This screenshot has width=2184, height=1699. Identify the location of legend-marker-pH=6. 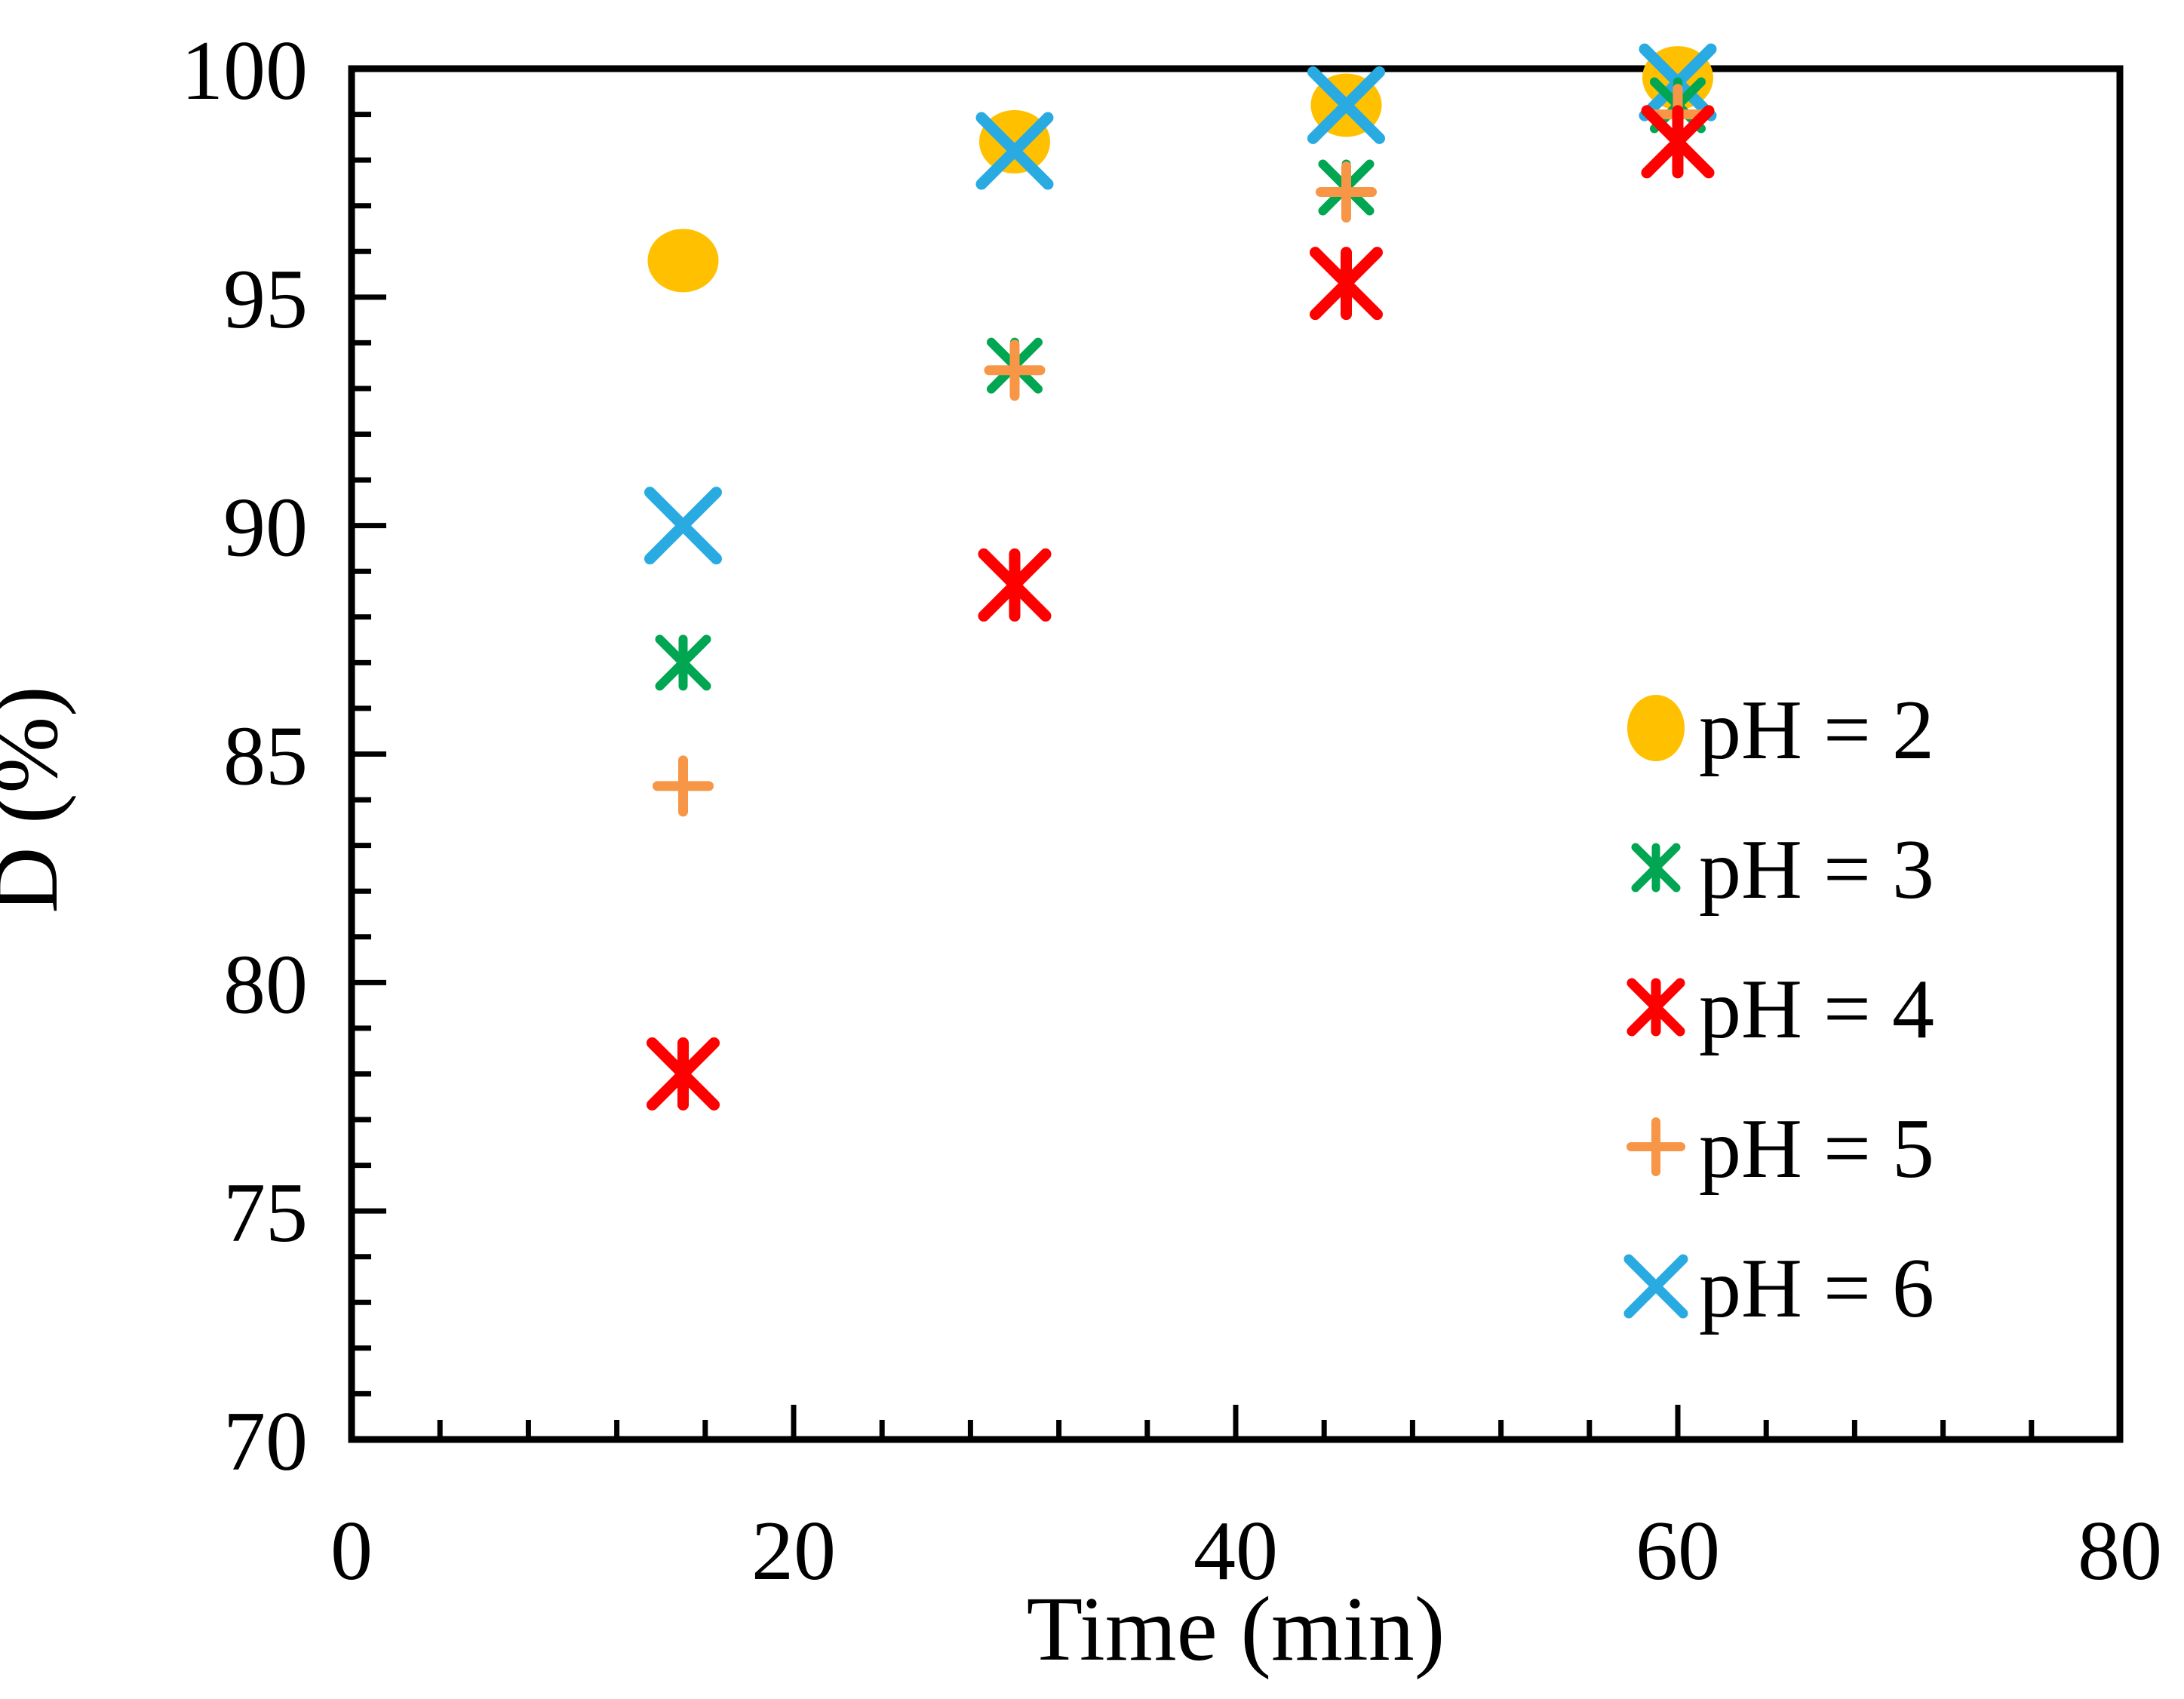
(1655, 1286).